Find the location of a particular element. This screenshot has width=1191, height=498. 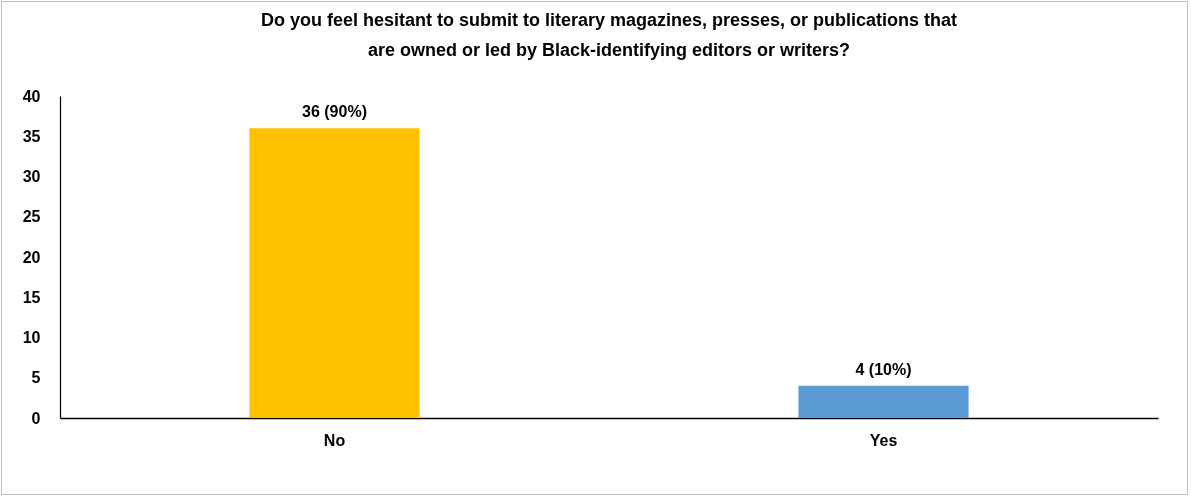

y-tick-label: 25 is located at coordinates (31, 217).